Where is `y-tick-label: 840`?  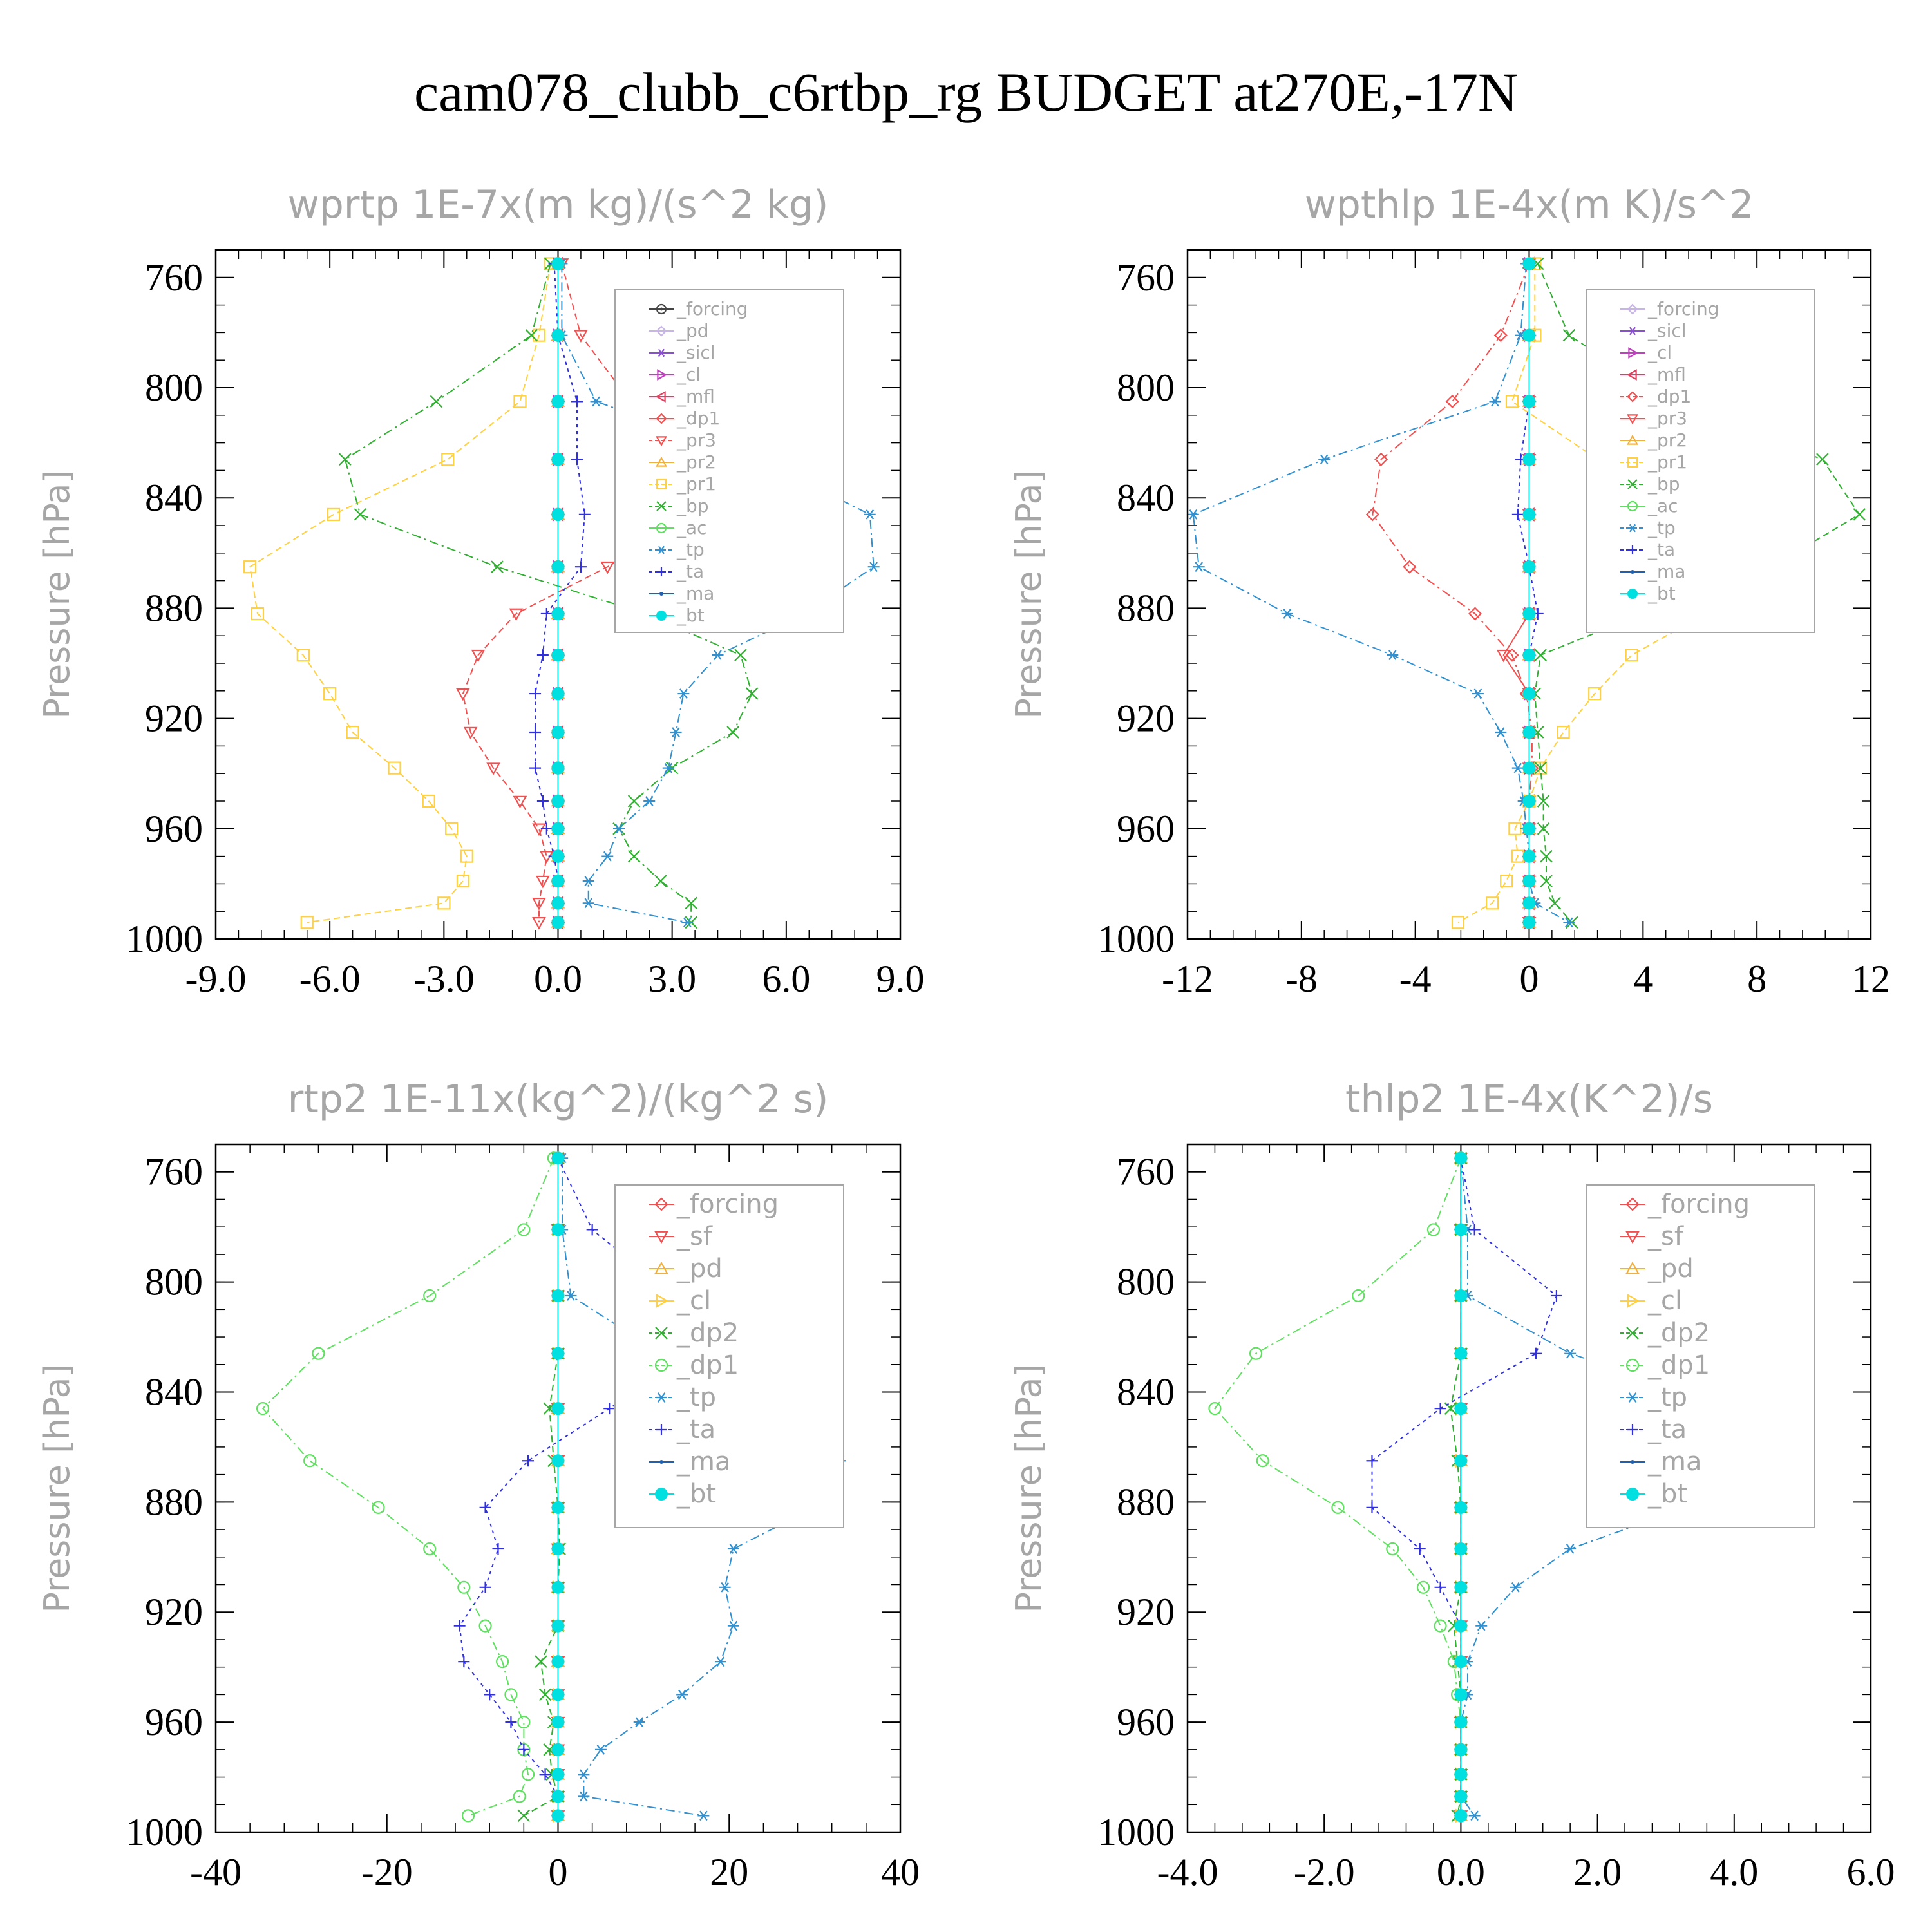
y-tick-label: 840 is located at coordinates (1146, 498).